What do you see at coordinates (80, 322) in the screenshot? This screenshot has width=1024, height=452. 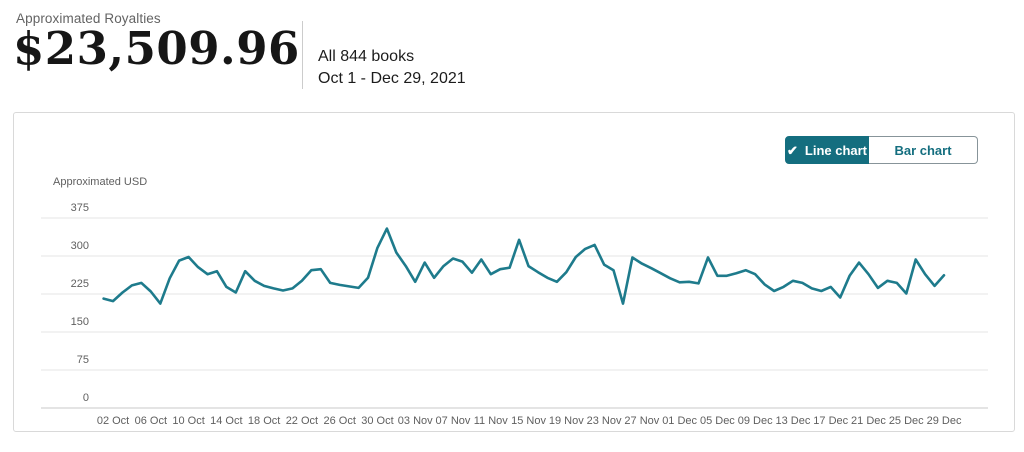 I see `y-tick-label: 150` at bounding box center [80, 322].